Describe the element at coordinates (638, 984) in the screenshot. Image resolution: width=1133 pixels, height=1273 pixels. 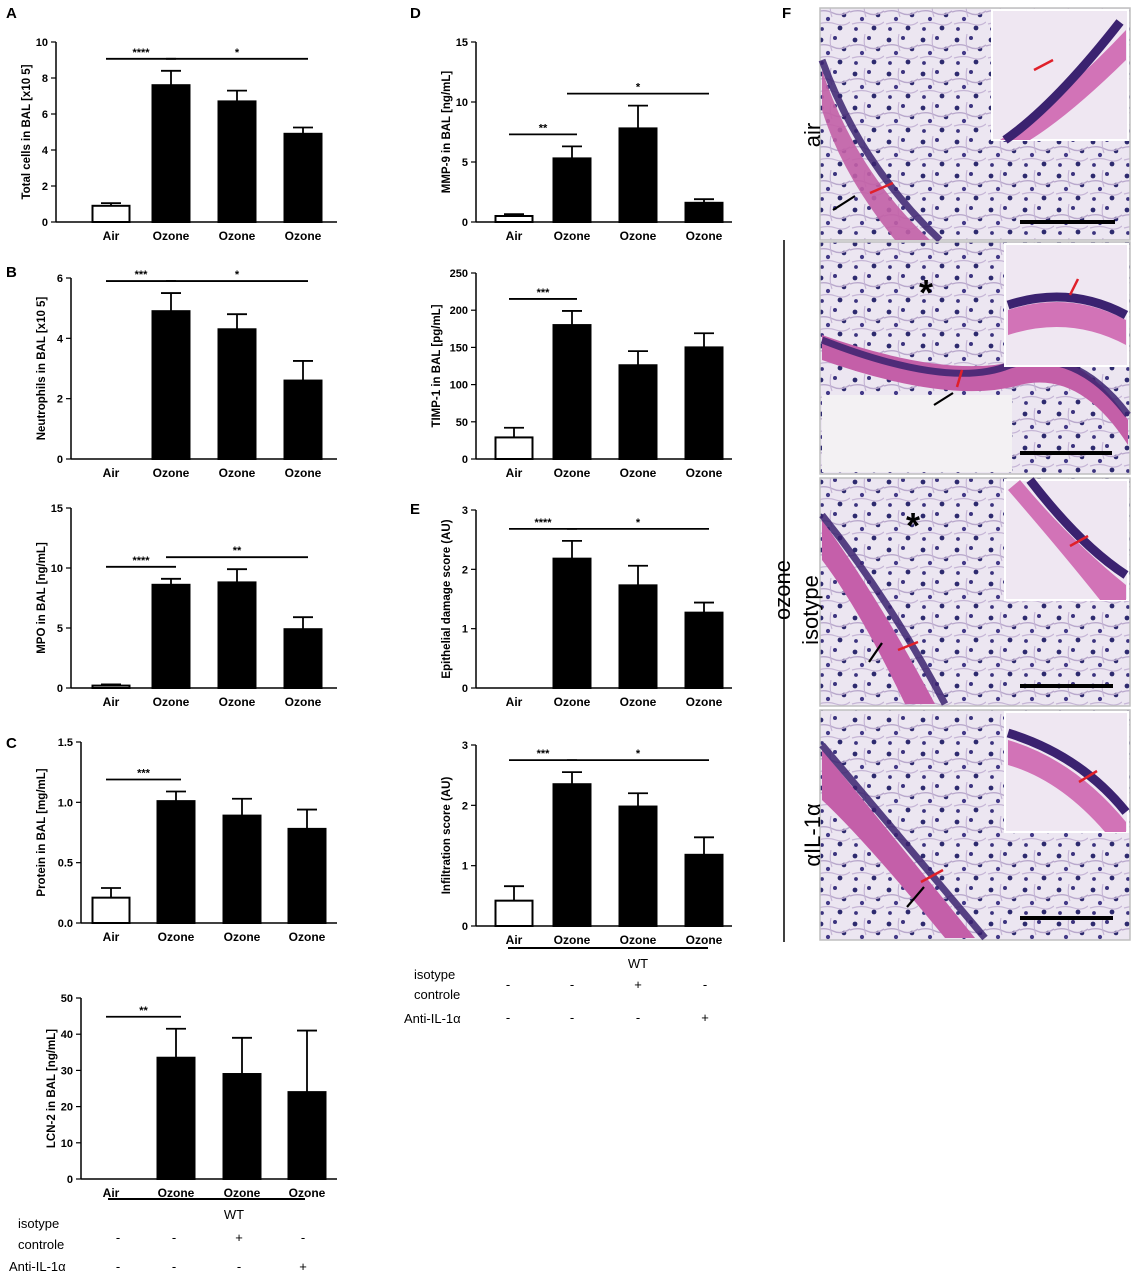
I see `row1-mark-3: +` at that location.